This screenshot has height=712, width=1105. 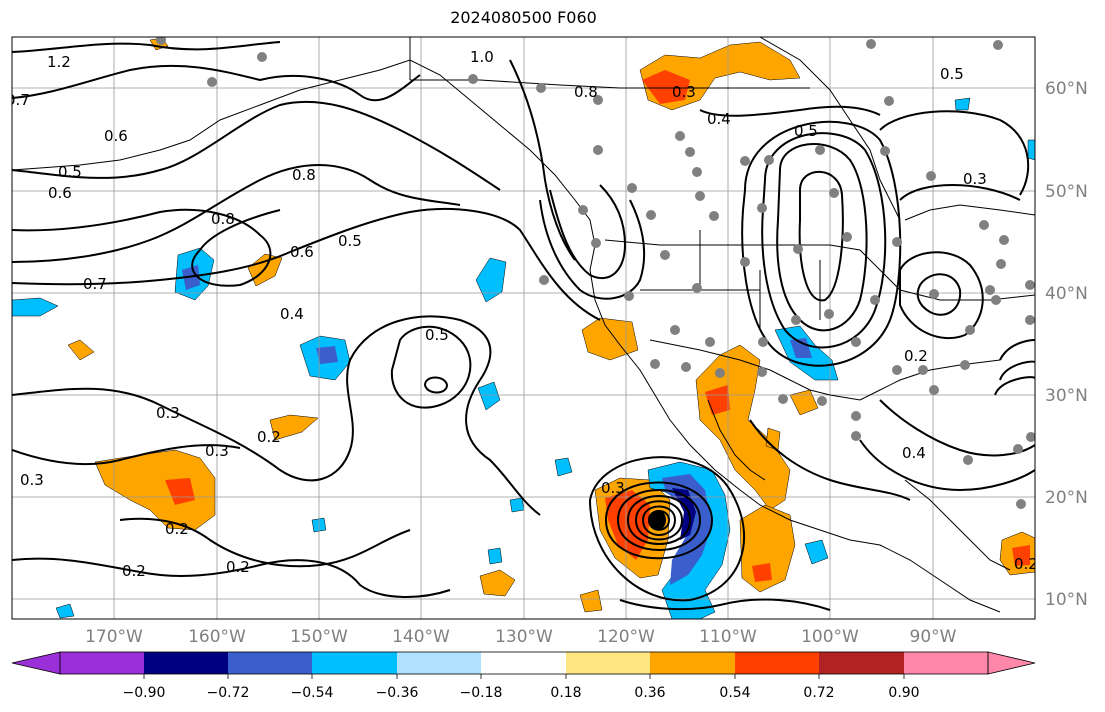 What do you see at coordinates (649, 693) in the screenshot?
I see `colorbar-label: 0.36` at bounding box center [649, 693].